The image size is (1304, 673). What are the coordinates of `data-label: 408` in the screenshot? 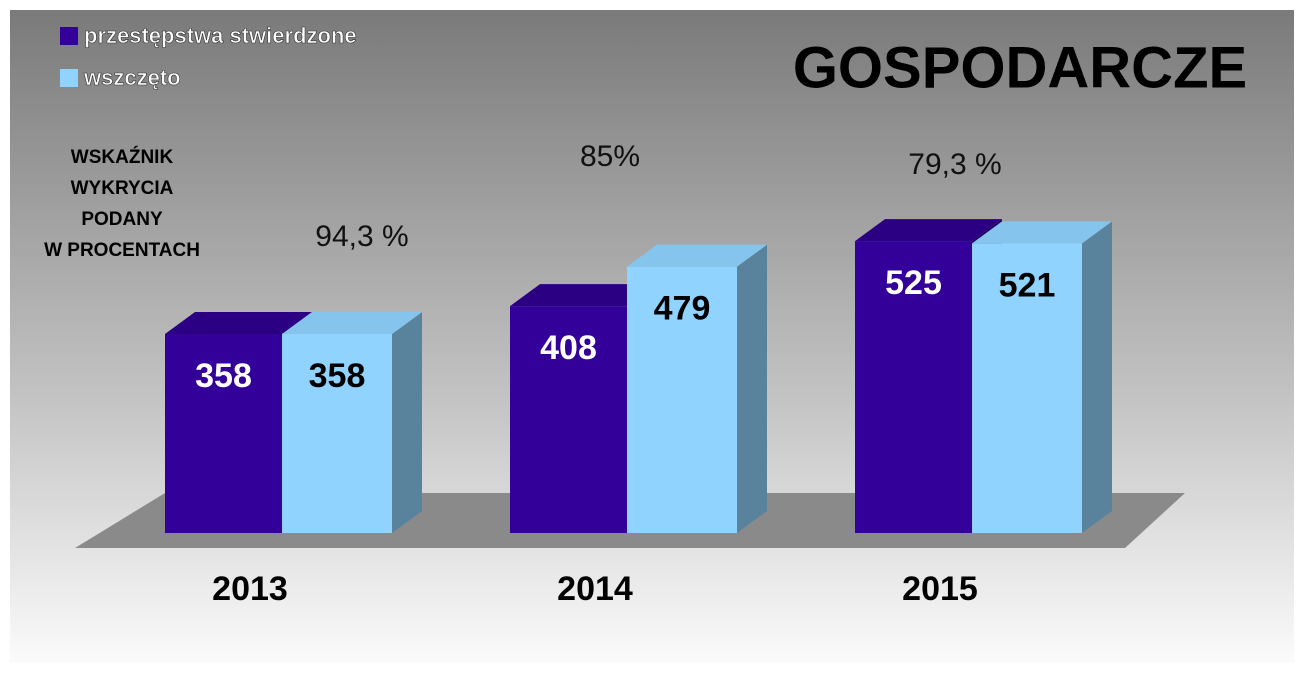 It's located at (568, 348).